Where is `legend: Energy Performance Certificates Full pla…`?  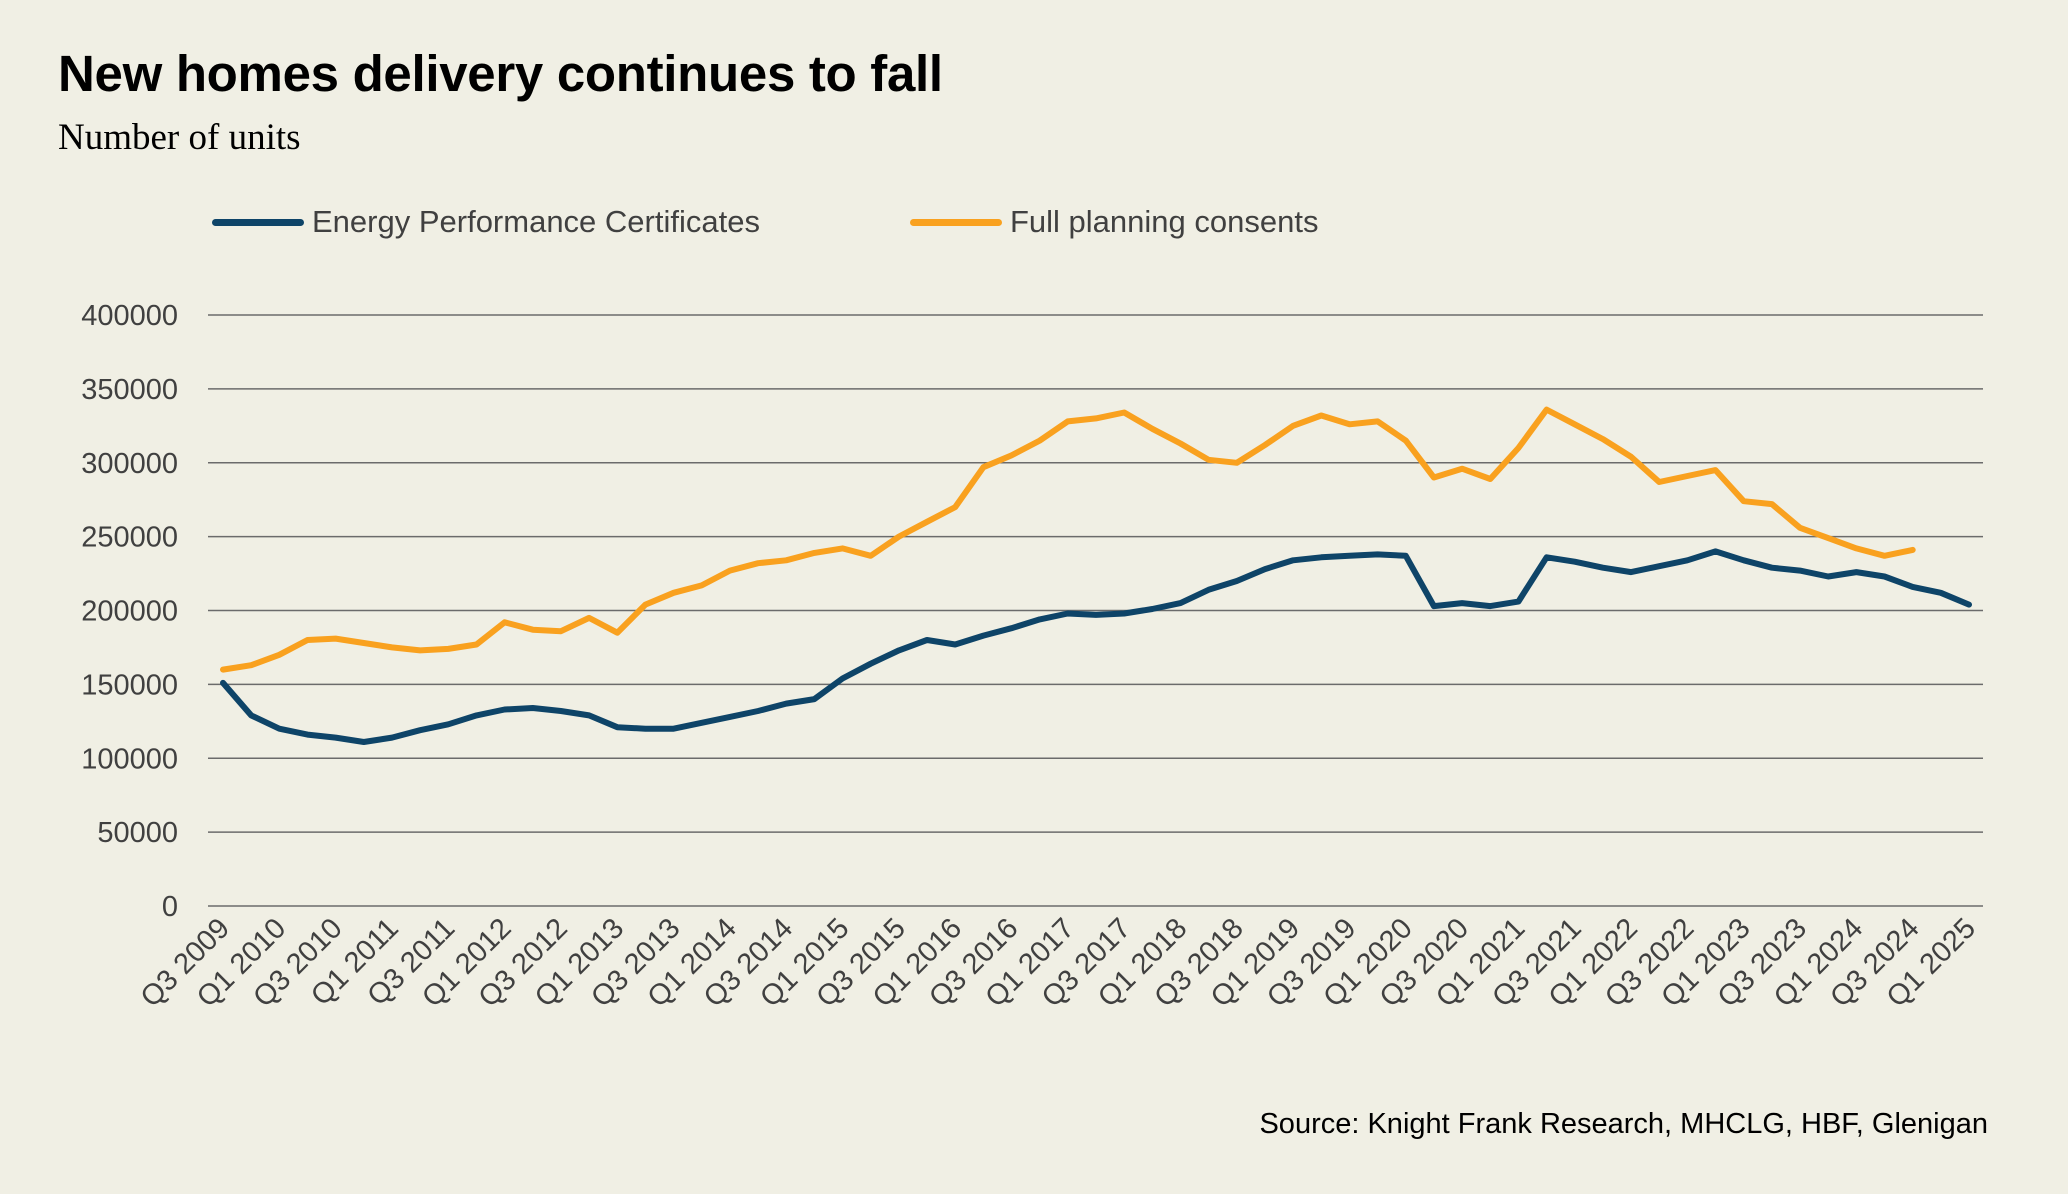
legend: Energy Performance Certificates Full pla… is located at coordinates (840, 222).